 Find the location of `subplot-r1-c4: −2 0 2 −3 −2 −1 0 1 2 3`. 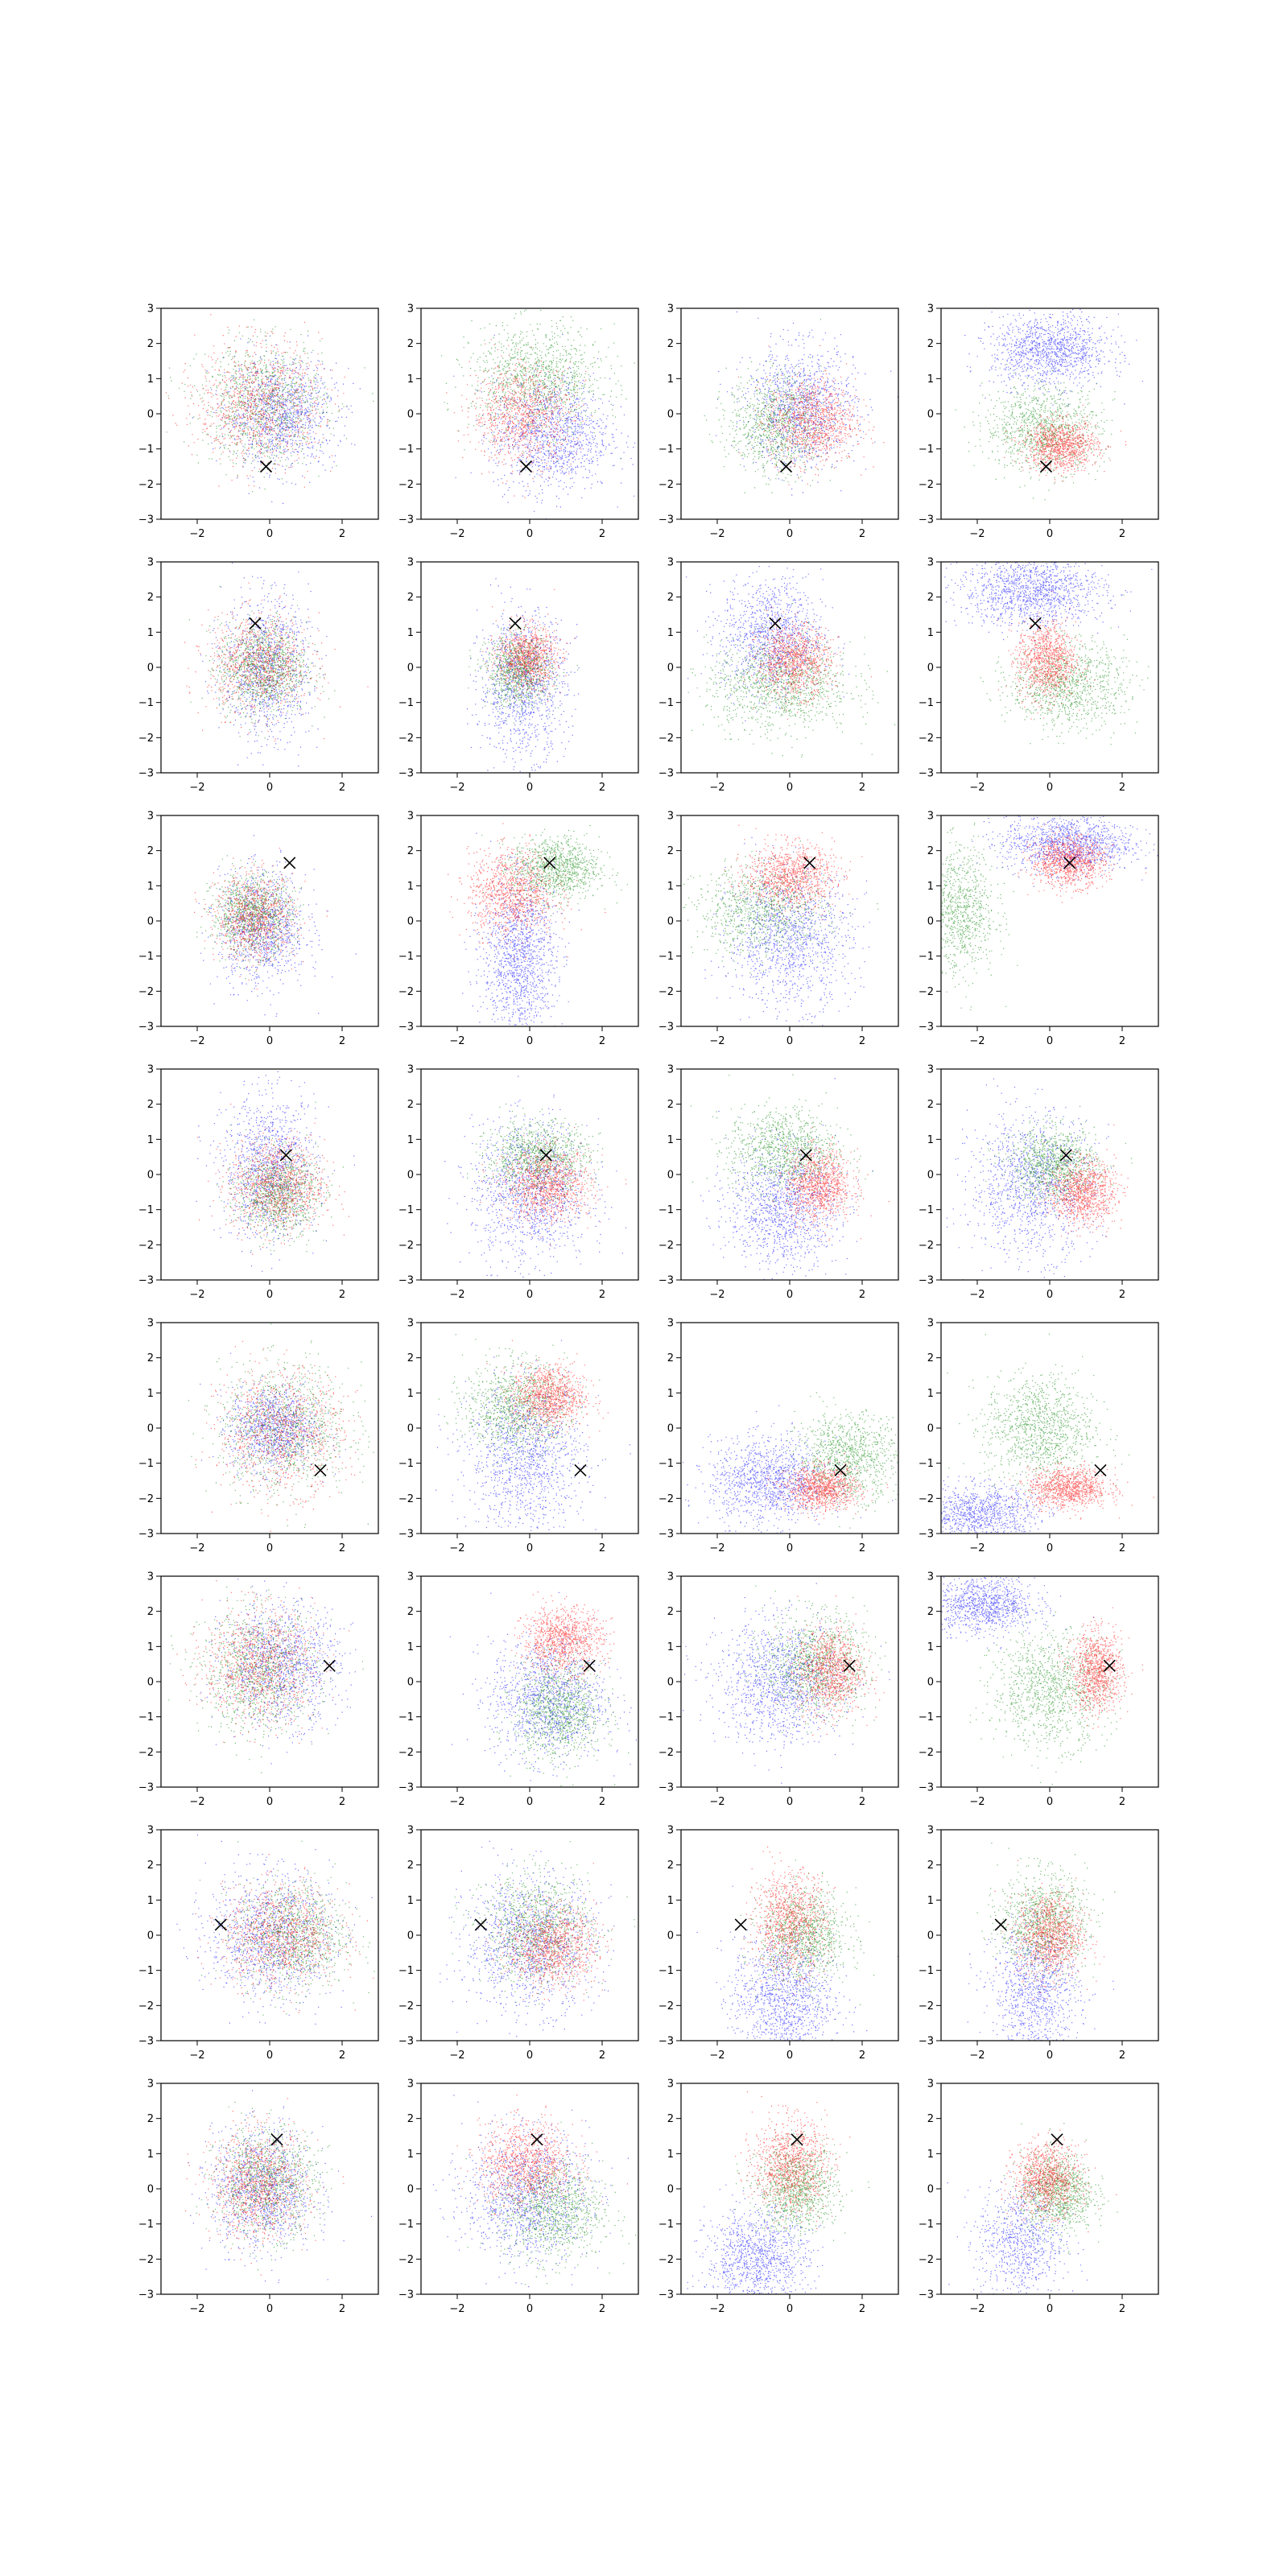

subplot-r1-c4: −2 0 2 −3 −2 −1 0 1 2 3 is located at coordinates (1039, 422).